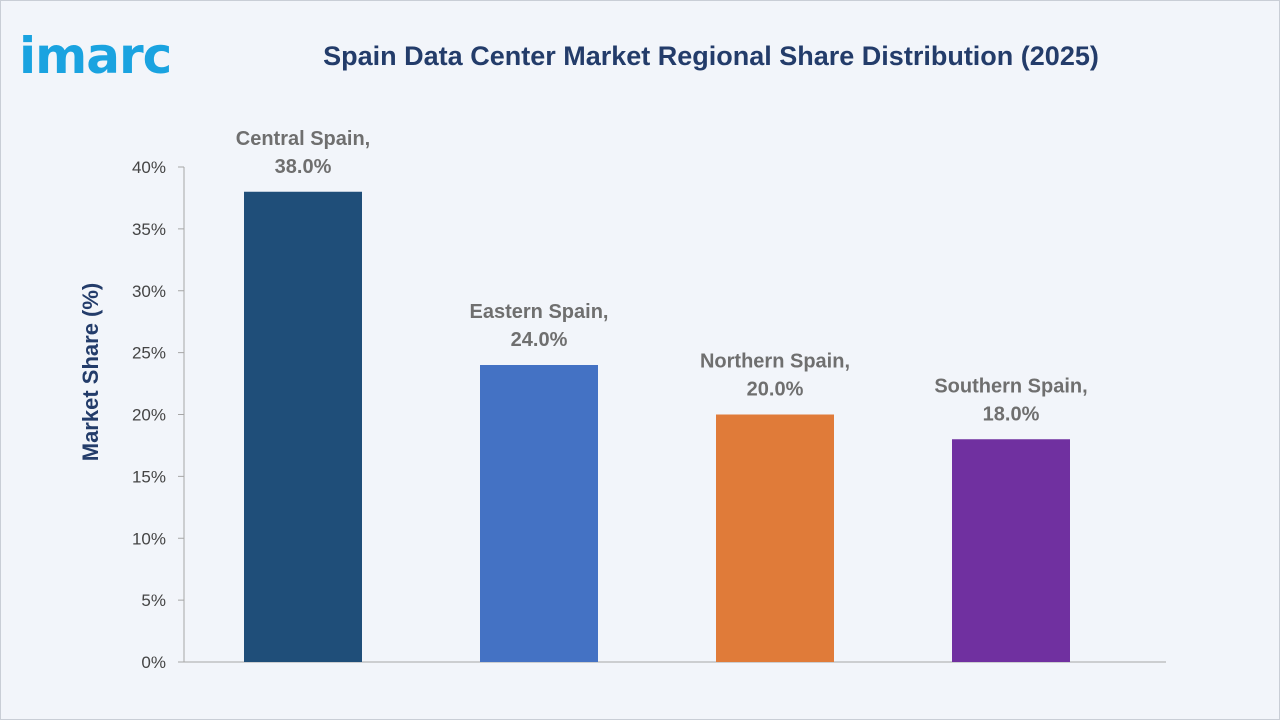  I want to click on data-label-value: 38.0%, so click(303, 167).